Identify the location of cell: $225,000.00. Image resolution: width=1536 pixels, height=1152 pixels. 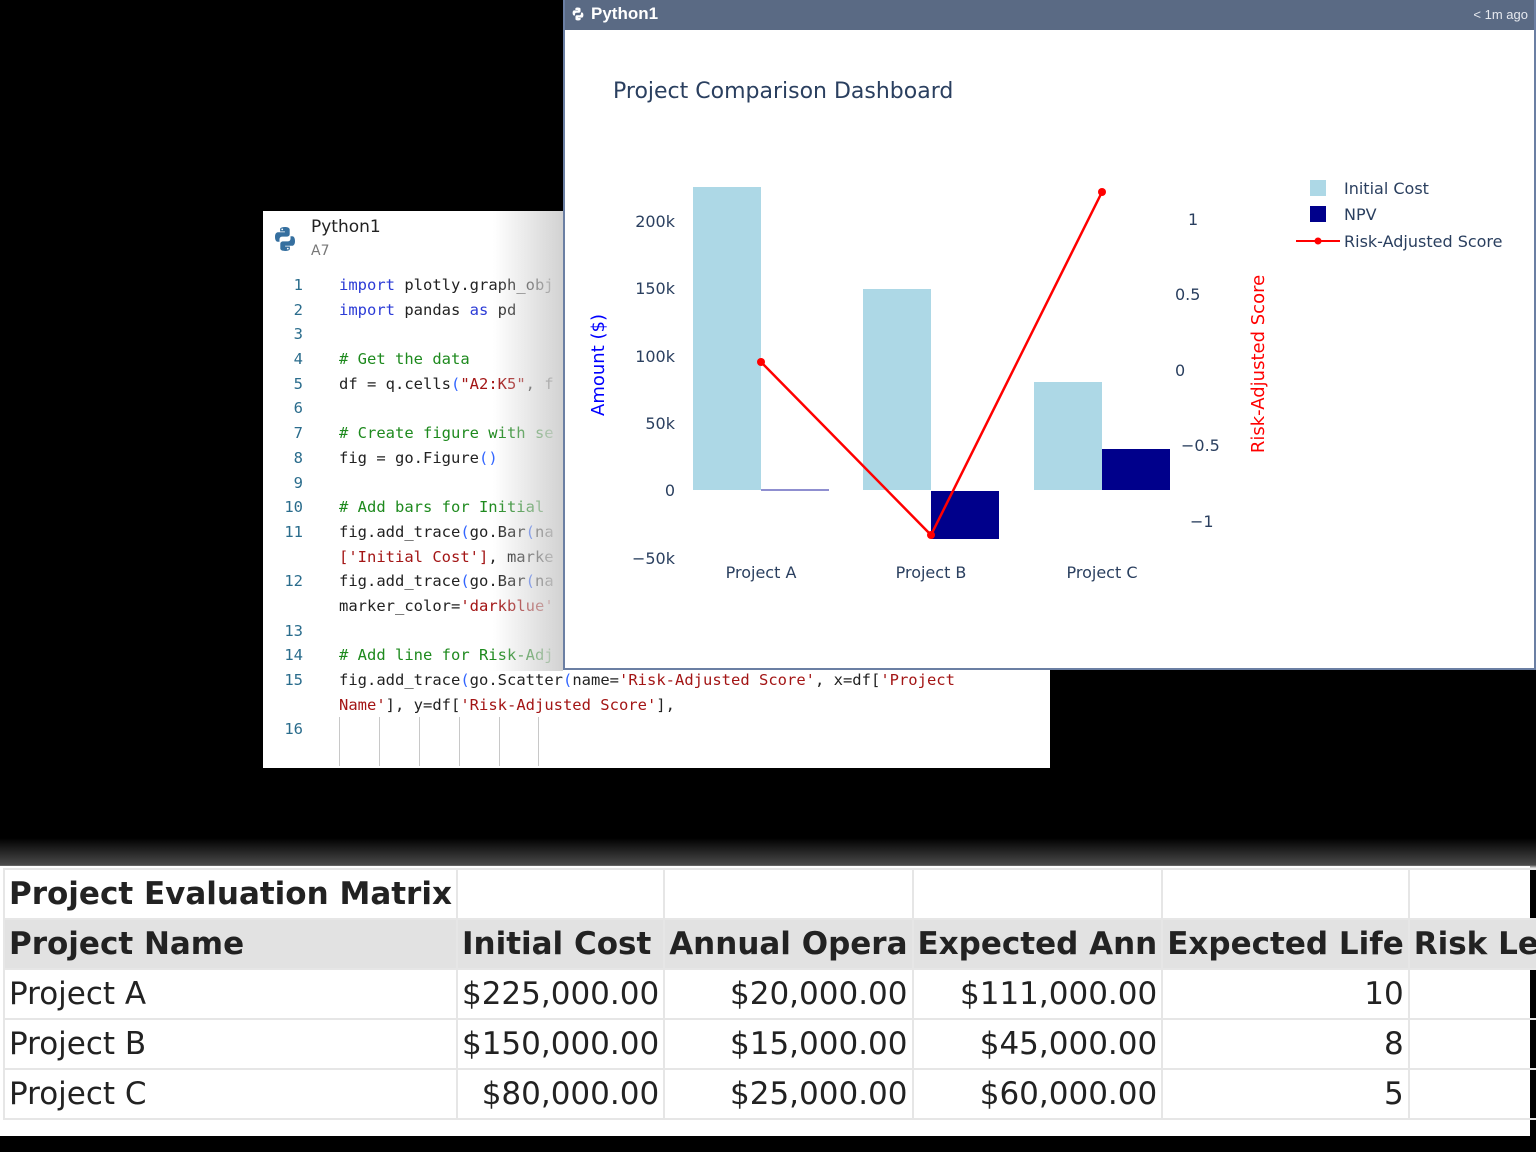
(560, 994).